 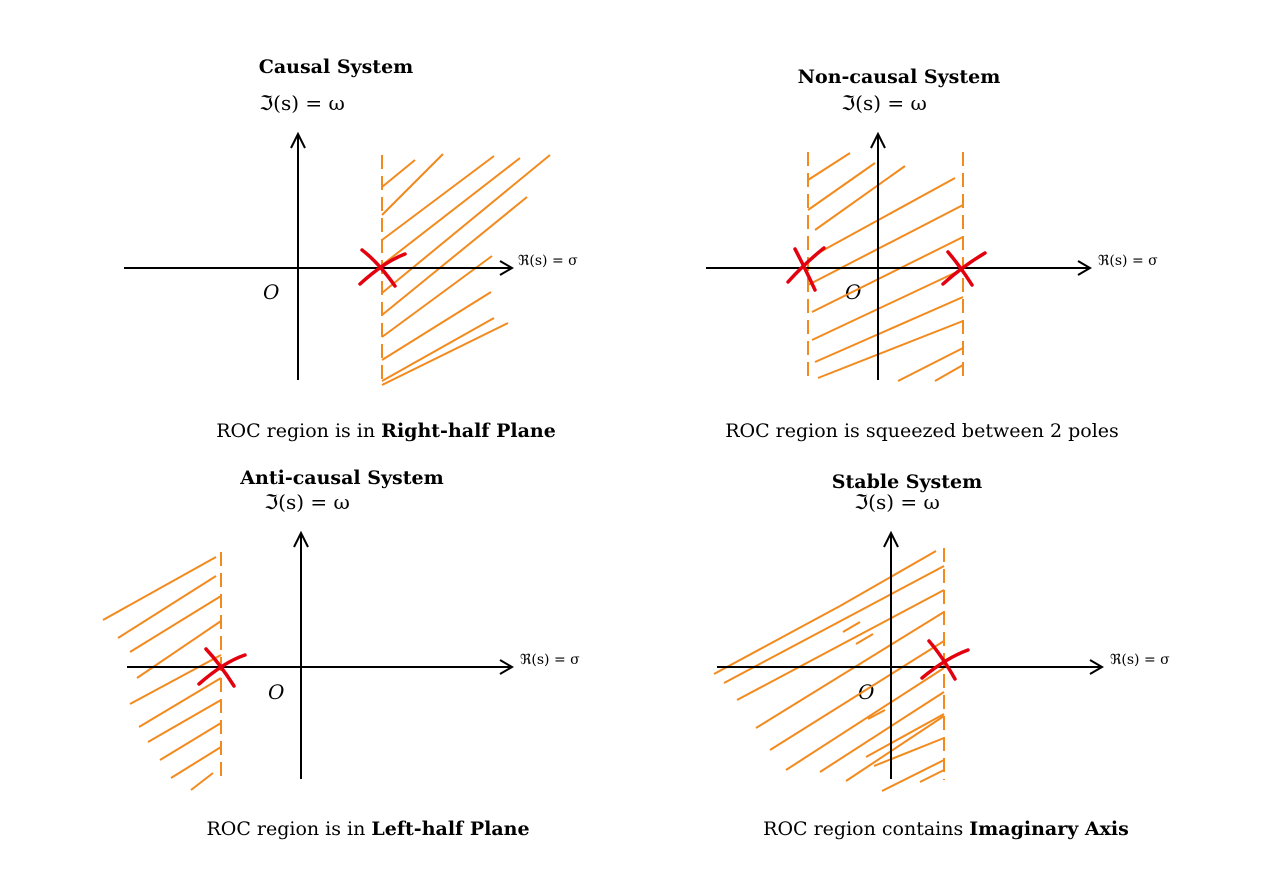 I want to click on panel-title: Causal System, so click(x=336, y=67).